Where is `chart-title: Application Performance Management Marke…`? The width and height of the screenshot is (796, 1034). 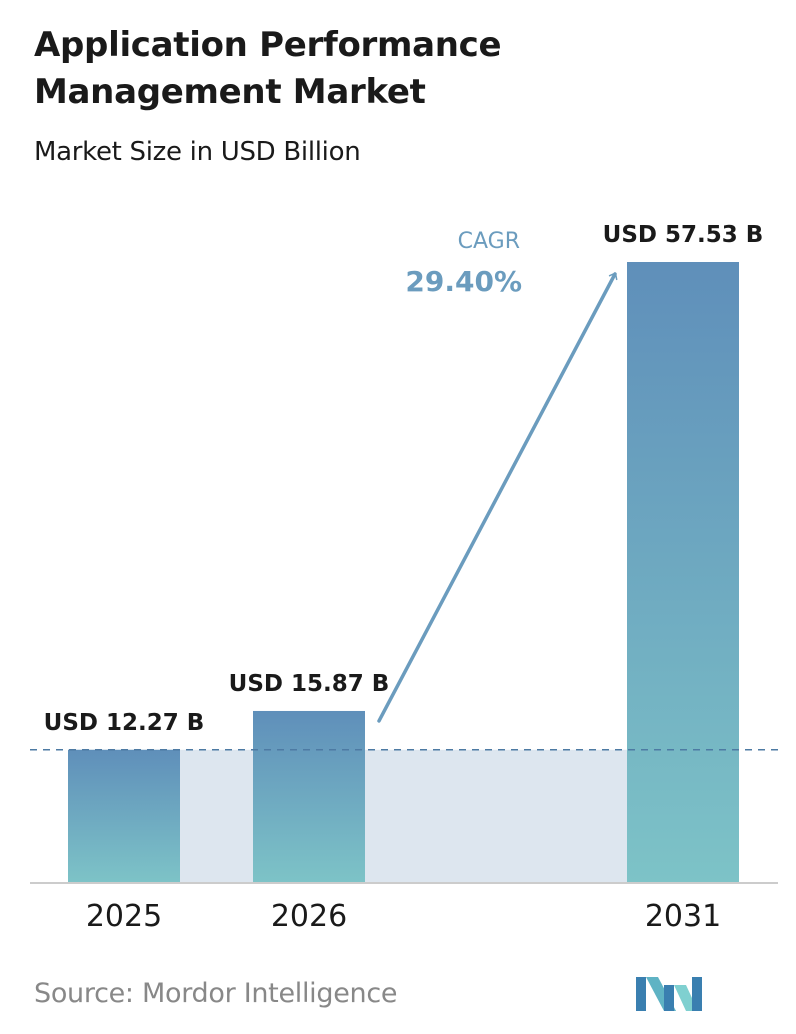
chart-title: Application Performance Management Marke… is located at coordinates (268, 68).